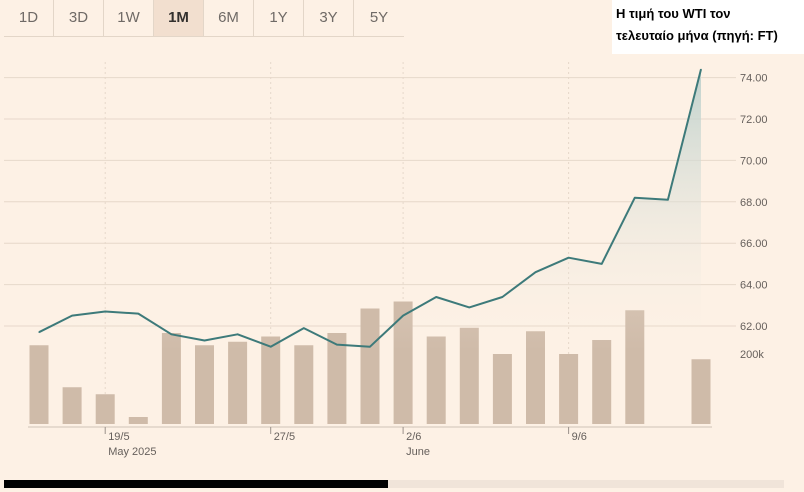 This screenshot has height=492, width=804. I want to click on tab-6m: 6M, so click(229, 18).